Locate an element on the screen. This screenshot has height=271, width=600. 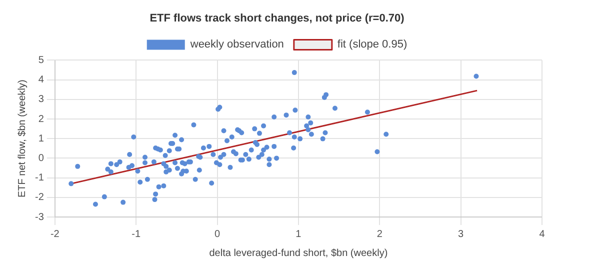
x-axis-title: delta leveraged-fund short, $bn (weekly) is located at coordinates (298, 253).